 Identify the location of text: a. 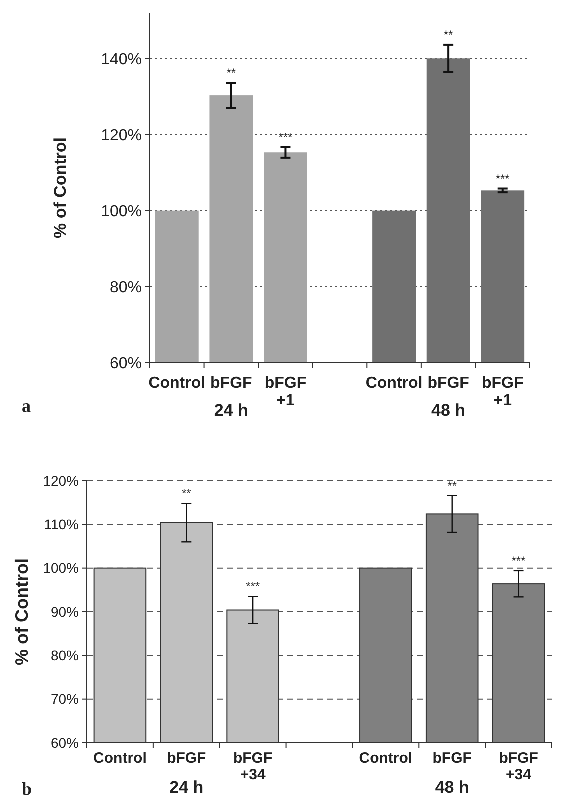
(26, 406).